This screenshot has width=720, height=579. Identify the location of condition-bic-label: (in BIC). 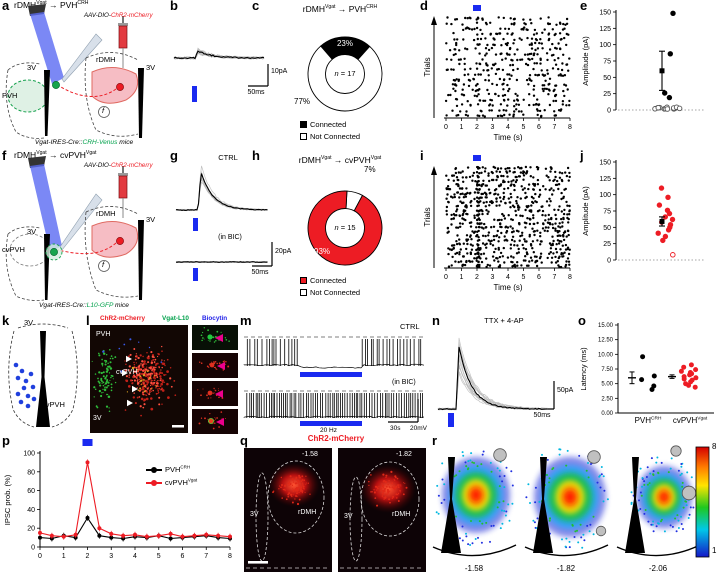
(404, 382).